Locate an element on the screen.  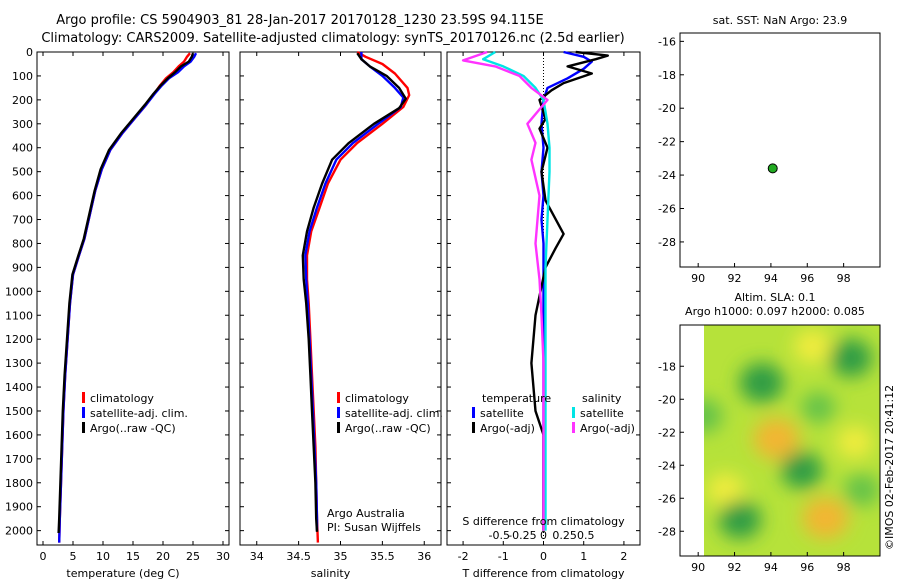
x-tick-label: 30 is located at coordinates (223, 556).